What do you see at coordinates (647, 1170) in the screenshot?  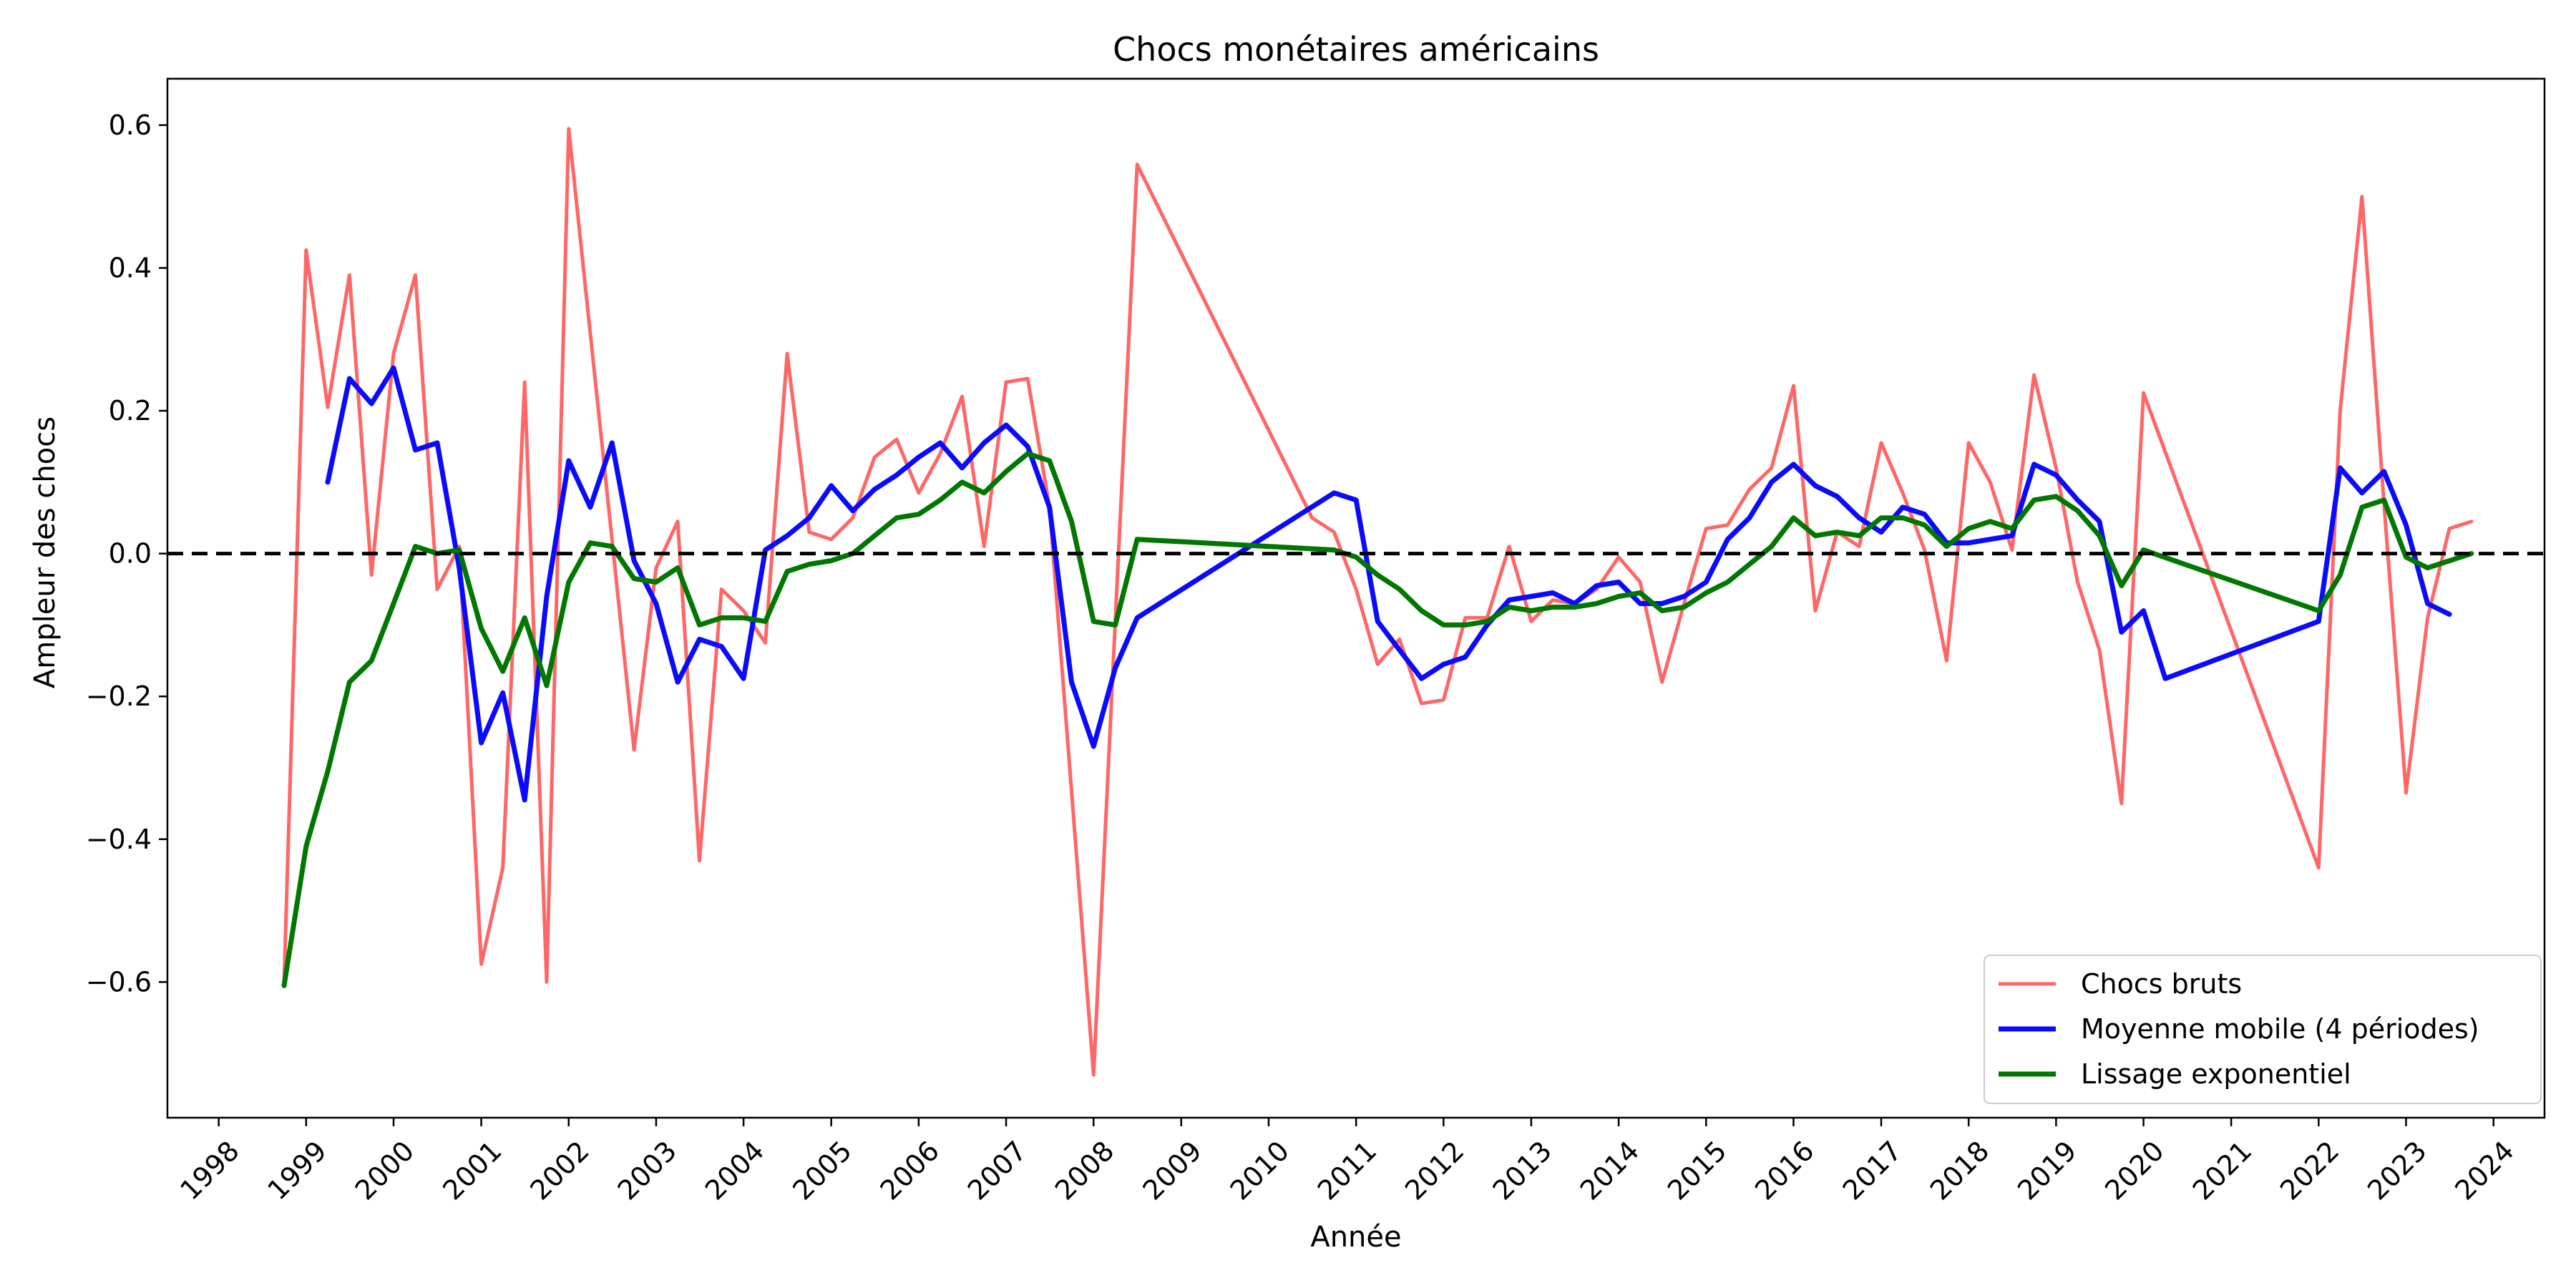 I see `x-tick-label: 2003` at bounding box center [647, 1170].